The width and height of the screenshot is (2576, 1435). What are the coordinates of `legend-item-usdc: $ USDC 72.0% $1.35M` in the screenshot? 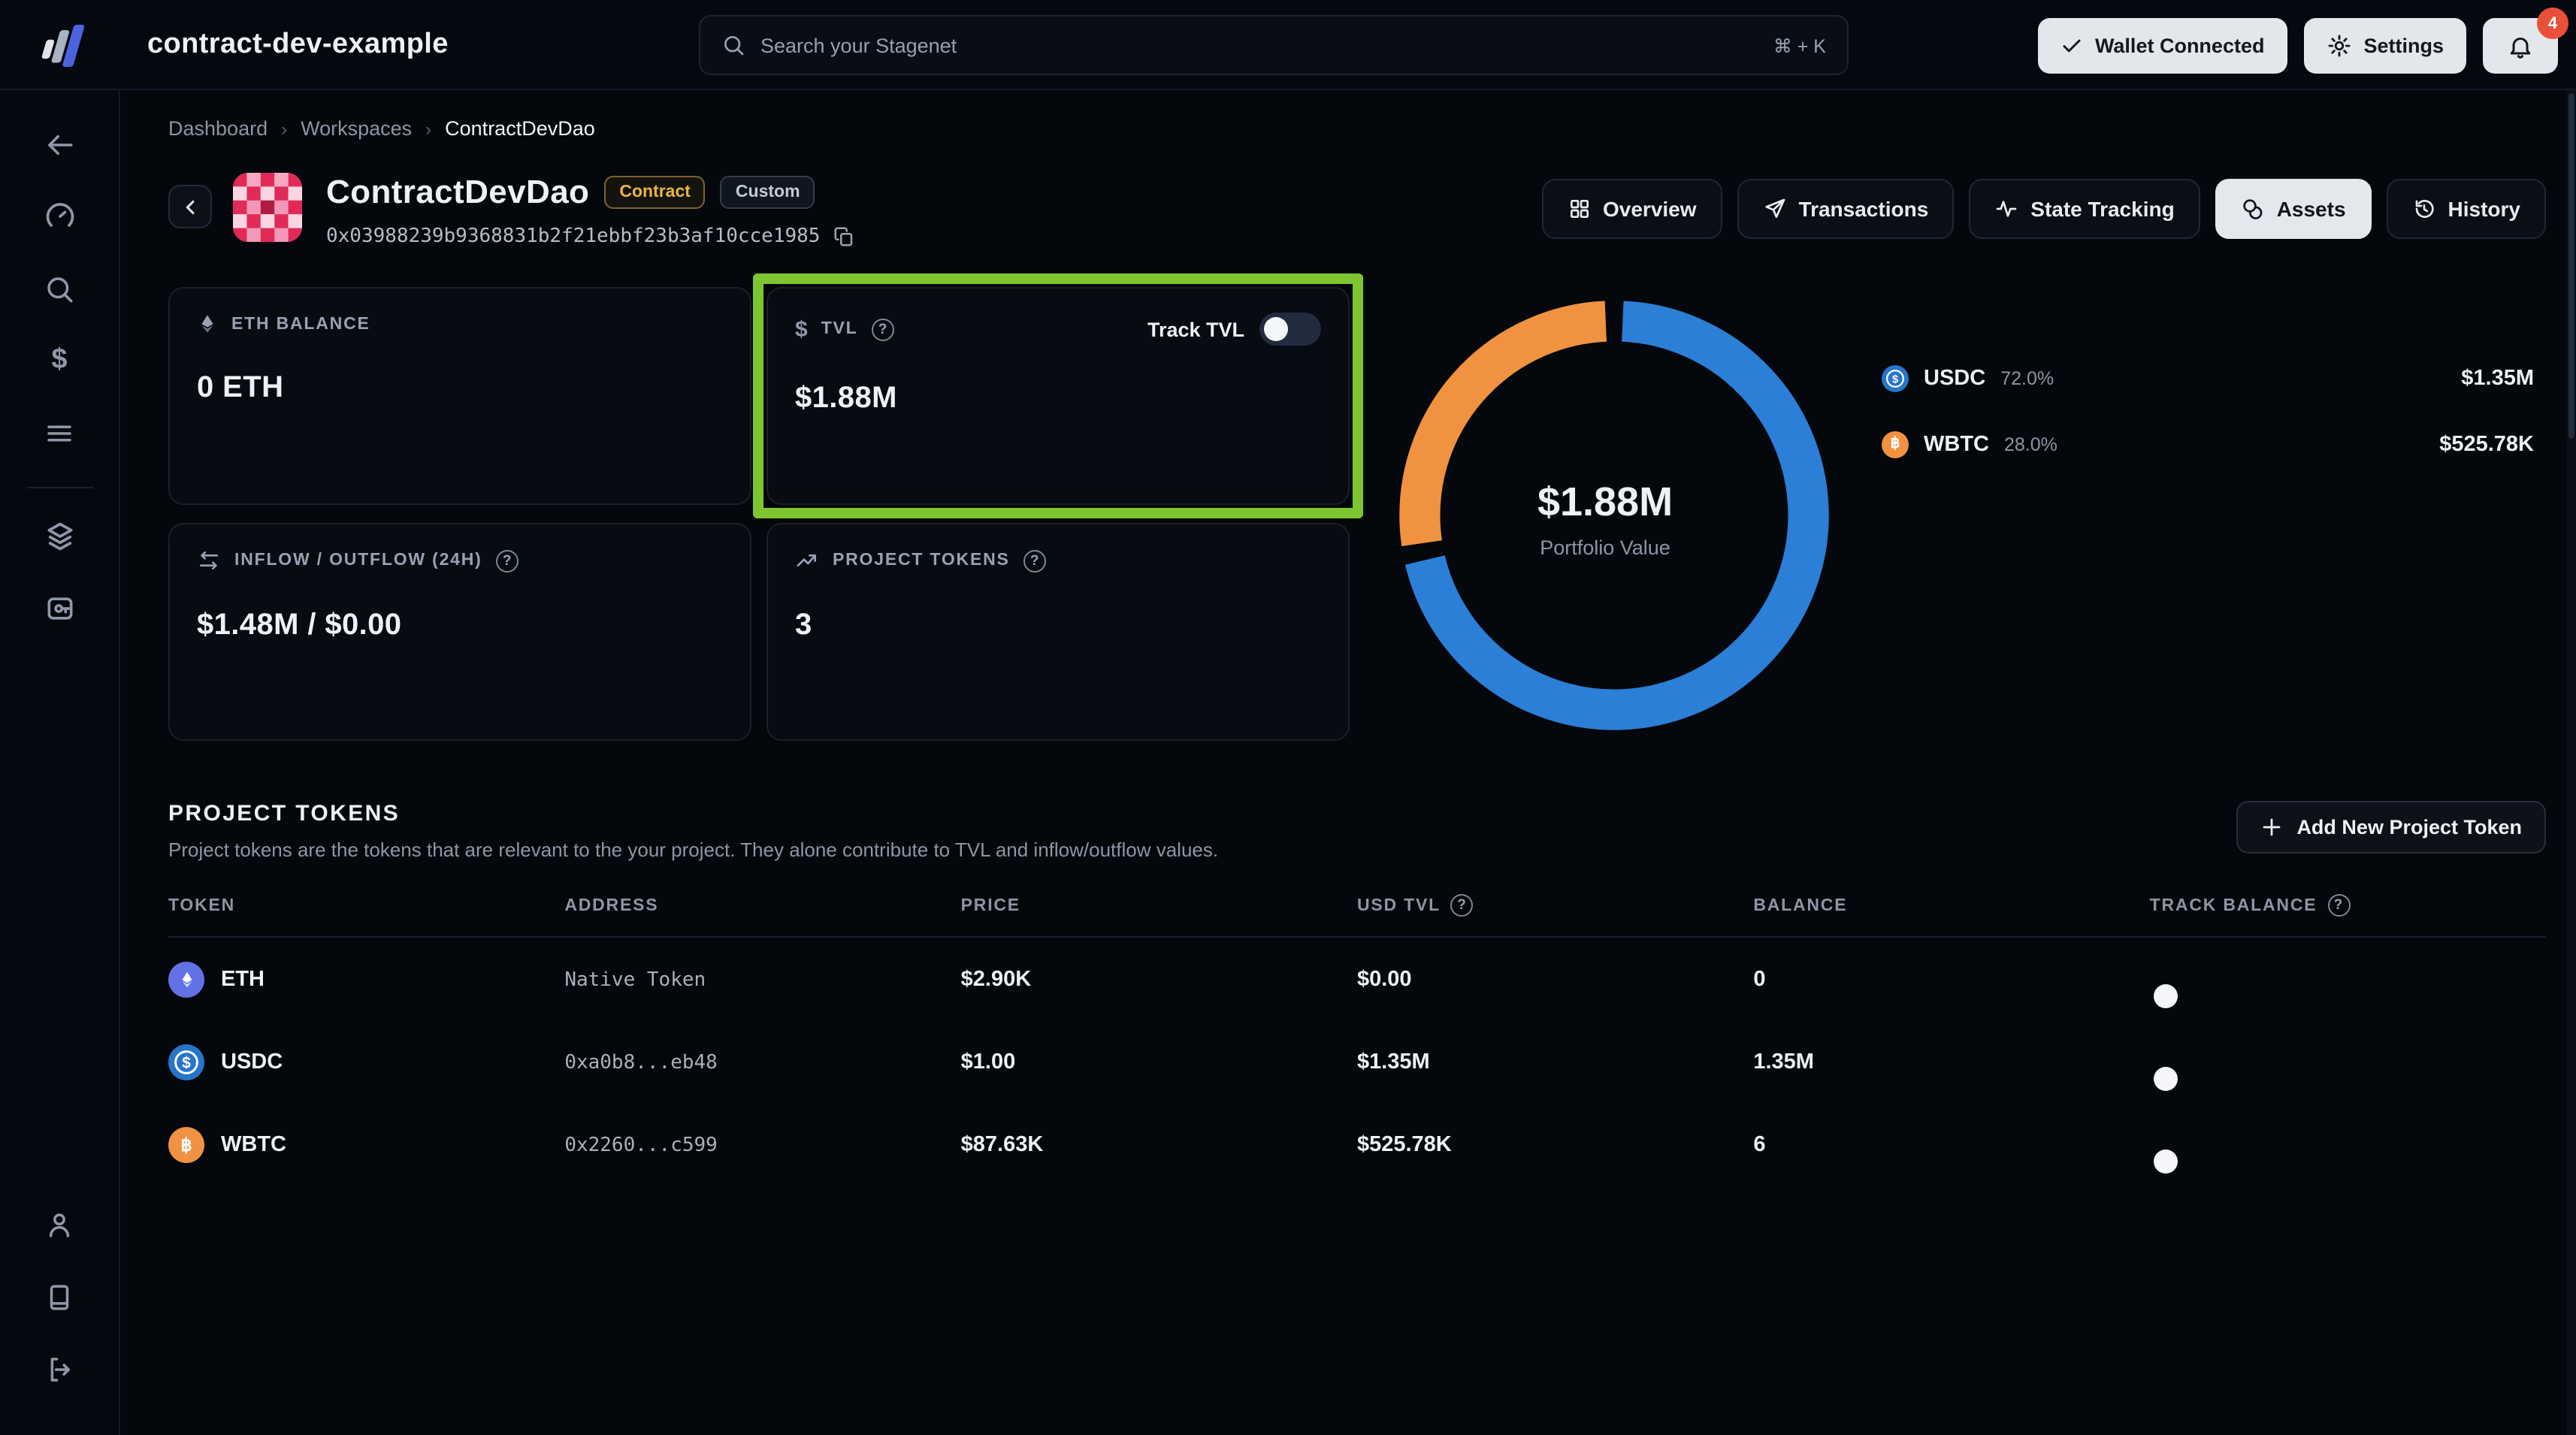 It's located at (2208, 378).